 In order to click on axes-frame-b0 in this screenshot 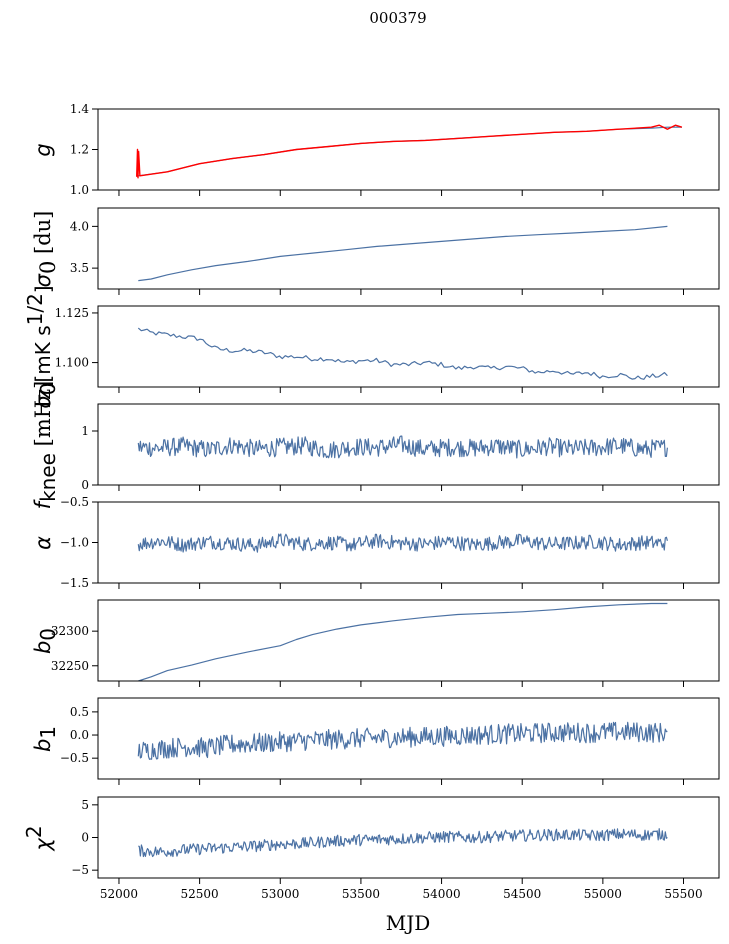, I will do `click(408, 640)`.